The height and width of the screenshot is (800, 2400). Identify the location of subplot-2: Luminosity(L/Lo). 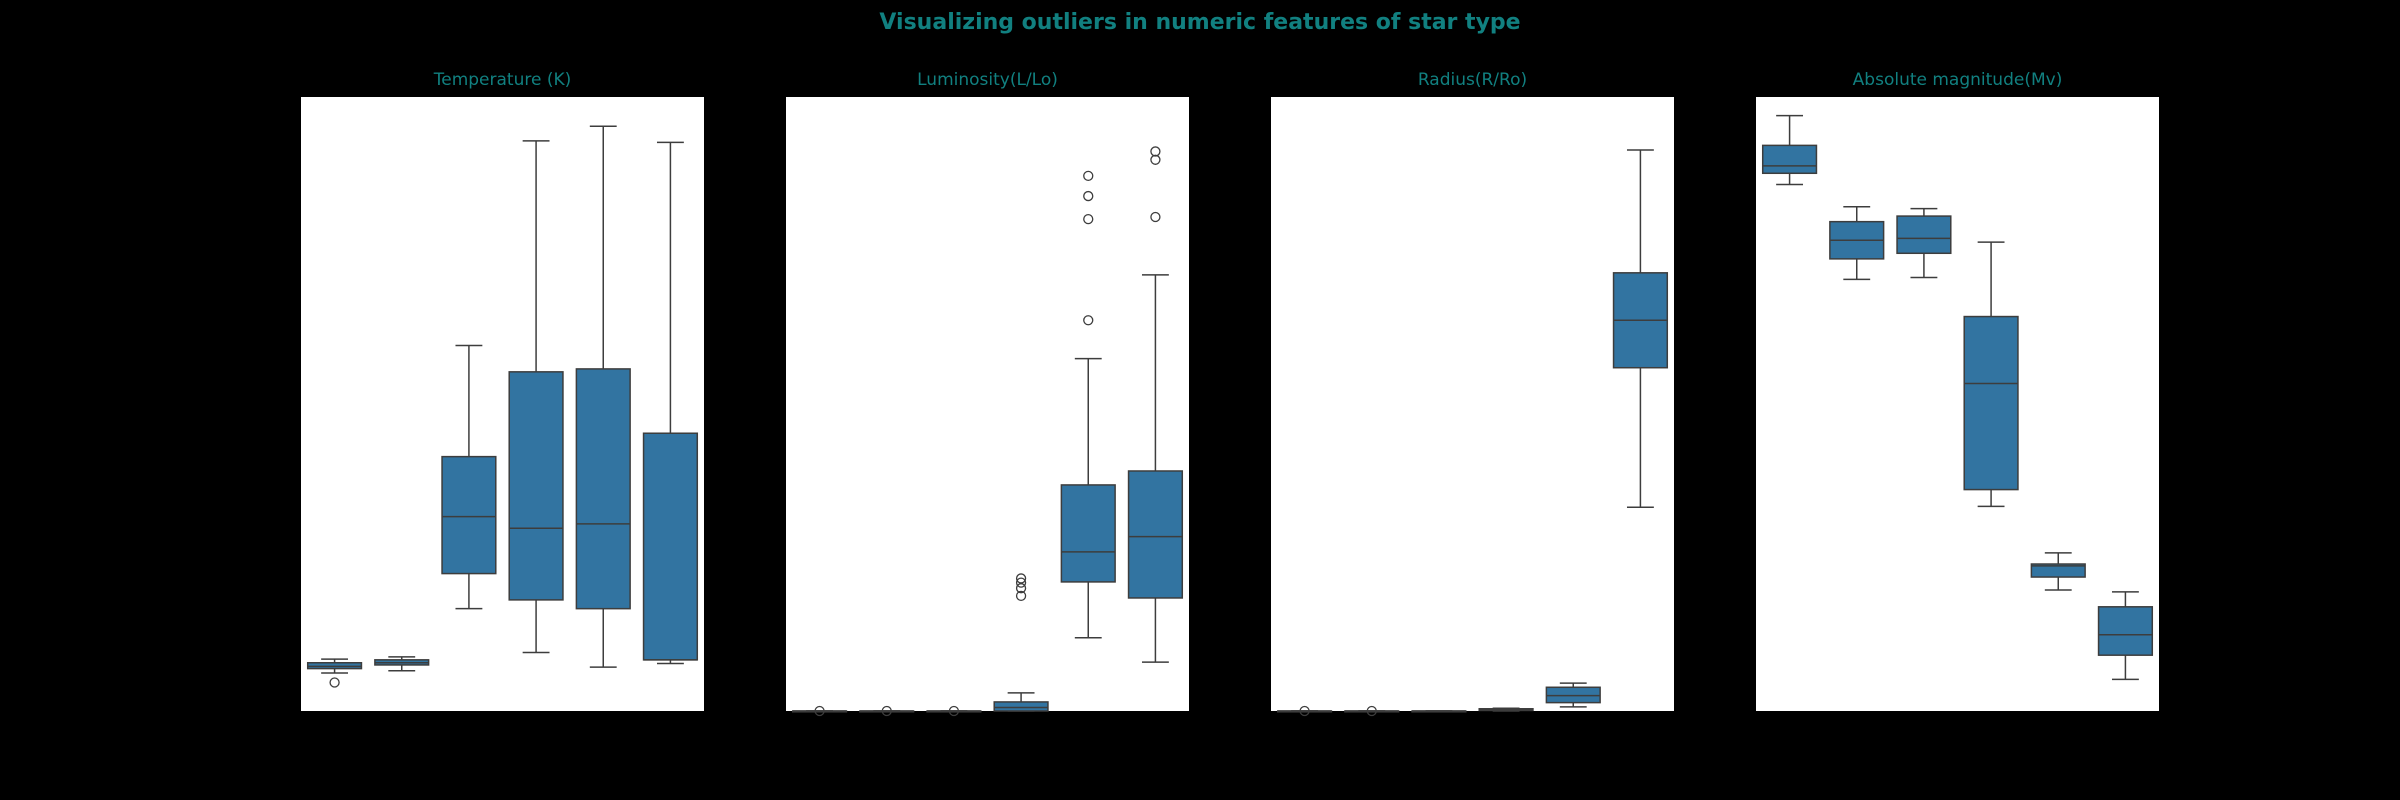
(987, 393).